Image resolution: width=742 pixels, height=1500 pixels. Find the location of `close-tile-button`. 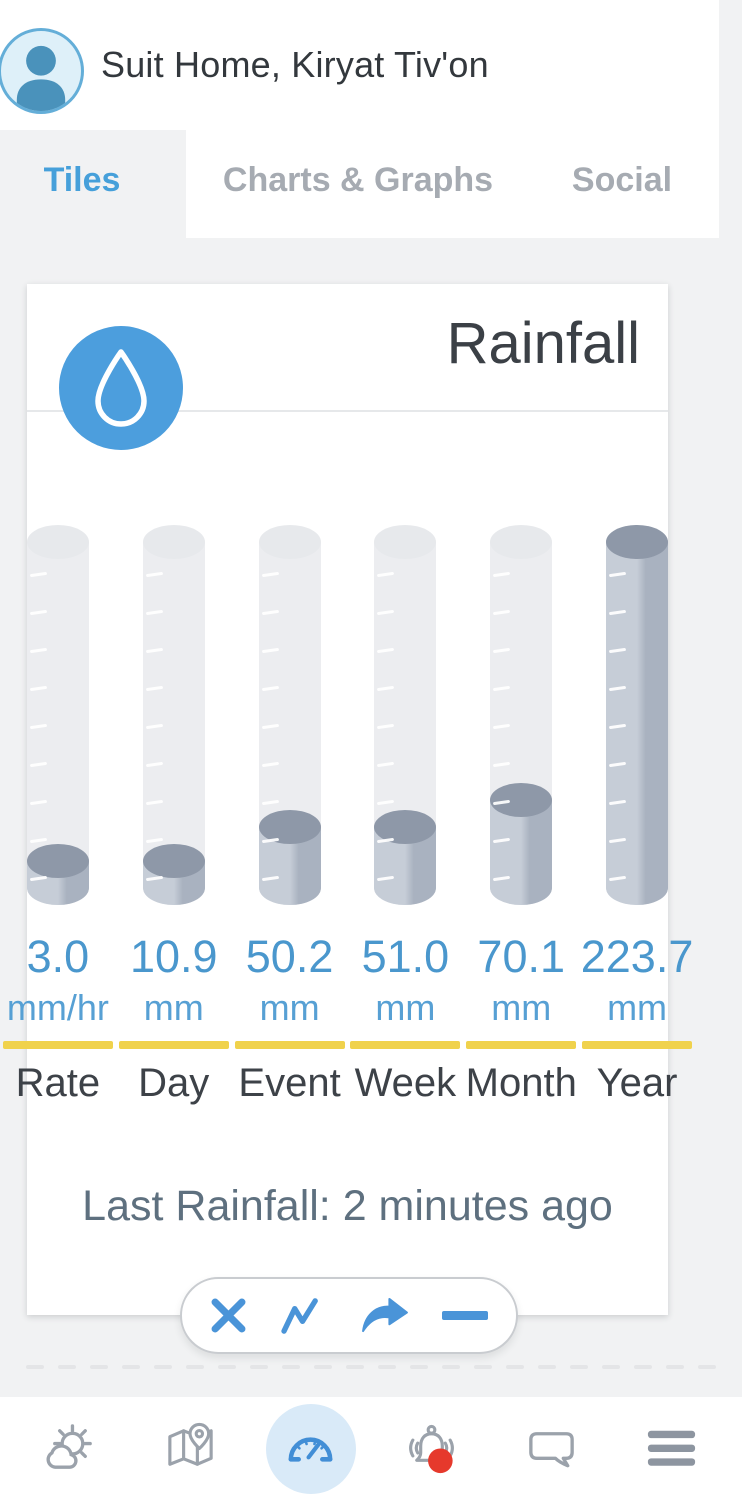

close-tile-button is located at coordinates (228, 1315).